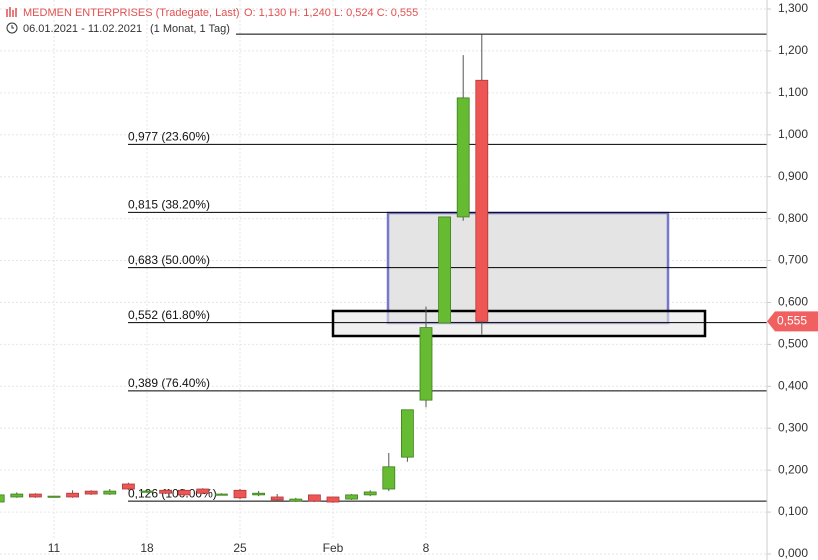 The width and height of the screenshot is (818, 560). Describe the element at coordinates (793, 553) in the screenshot. I see `y-tick-label: 0,000` at that location.